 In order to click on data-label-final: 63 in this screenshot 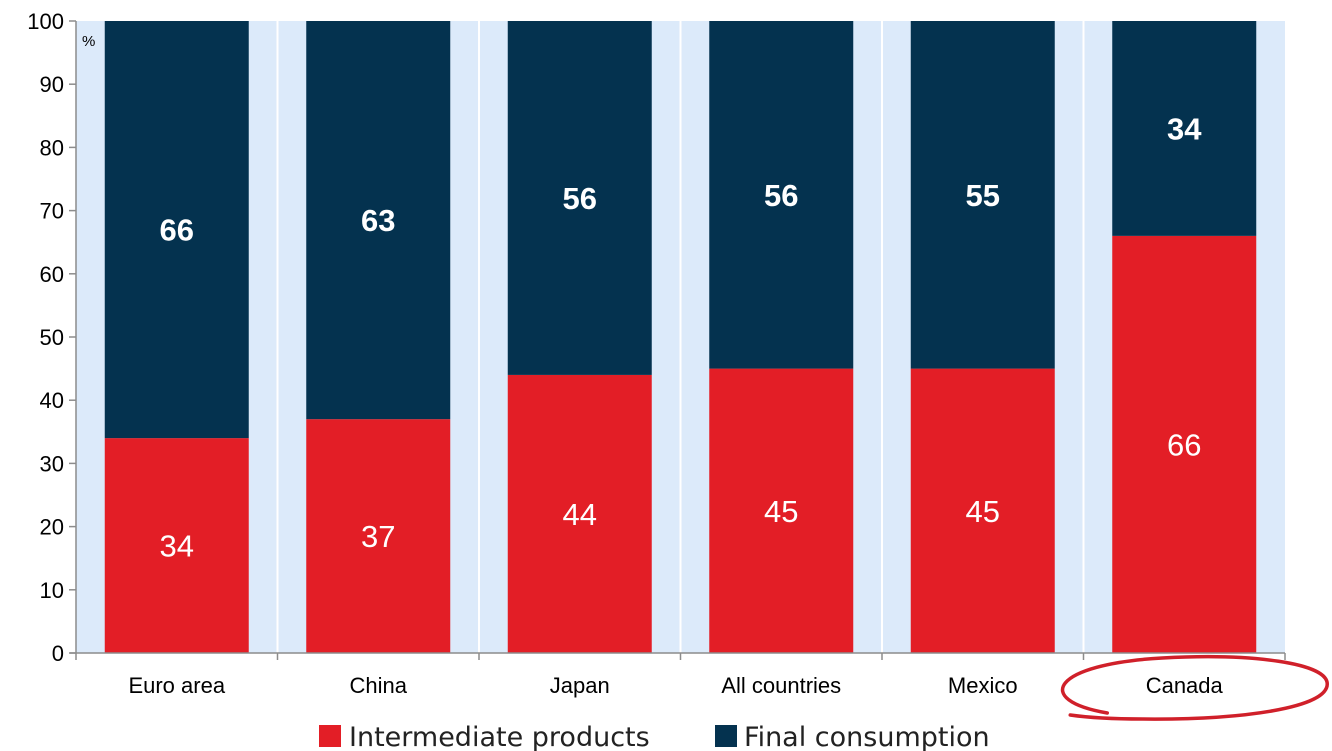, I will do `click(378, 220)`.